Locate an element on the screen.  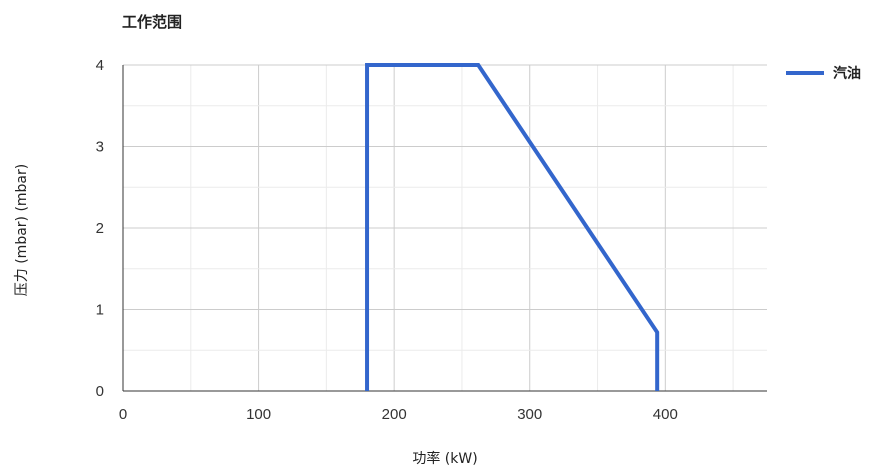
y-tick-label: 2 is located at coordinates (100, 228).